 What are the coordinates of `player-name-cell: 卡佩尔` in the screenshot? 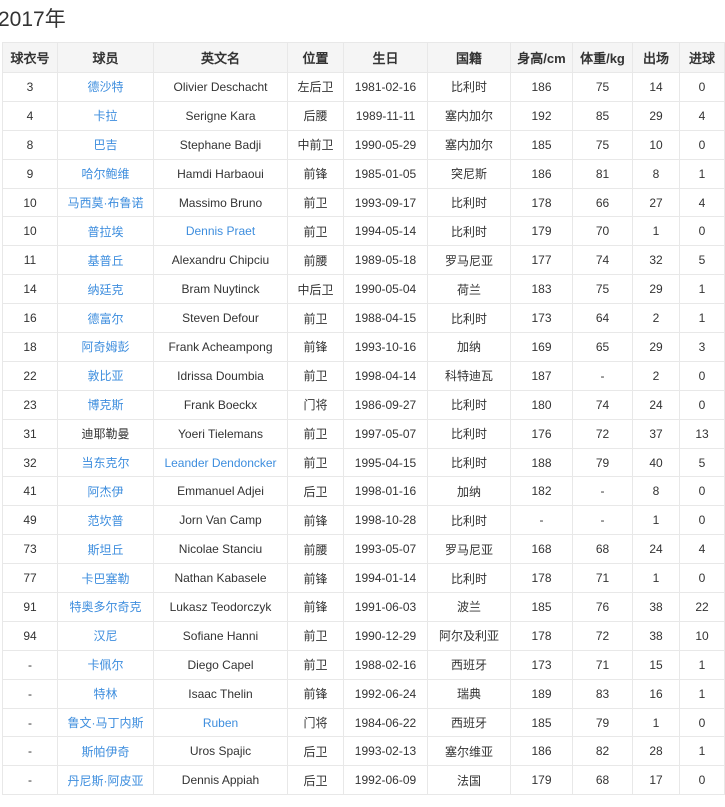 It's located at (105, 664).